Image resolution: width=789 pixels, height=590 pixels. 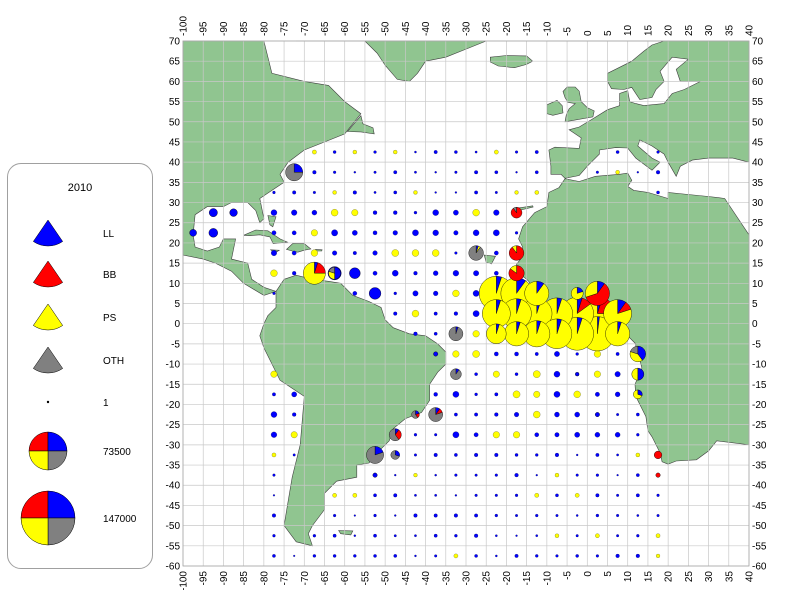 I want to click on legend-contents: 2010 LL BB PS OTH 1 73500 147000, so click(x=78, y=364).